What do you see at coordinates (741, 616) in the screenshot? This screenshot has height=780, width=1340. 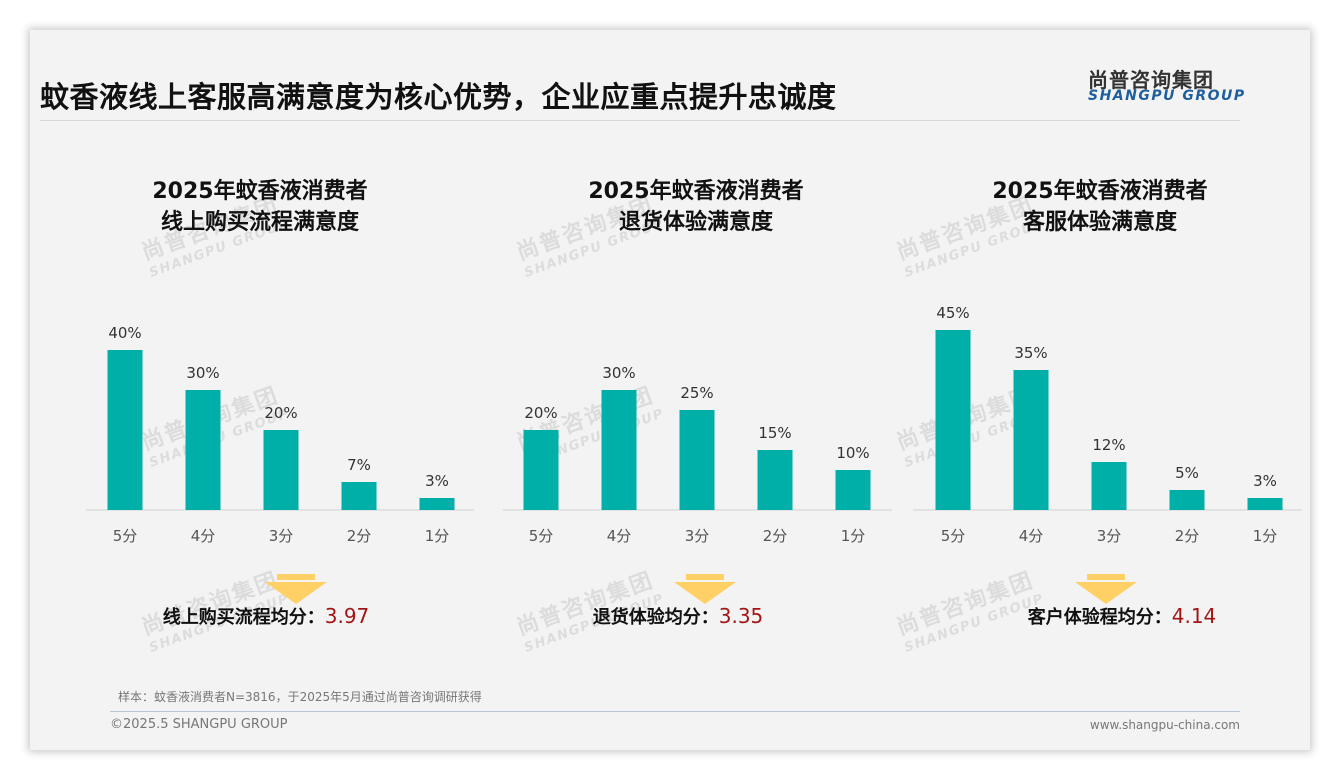 I see `chart-2-average-value: 3.35` at bounding box center [741, 616].